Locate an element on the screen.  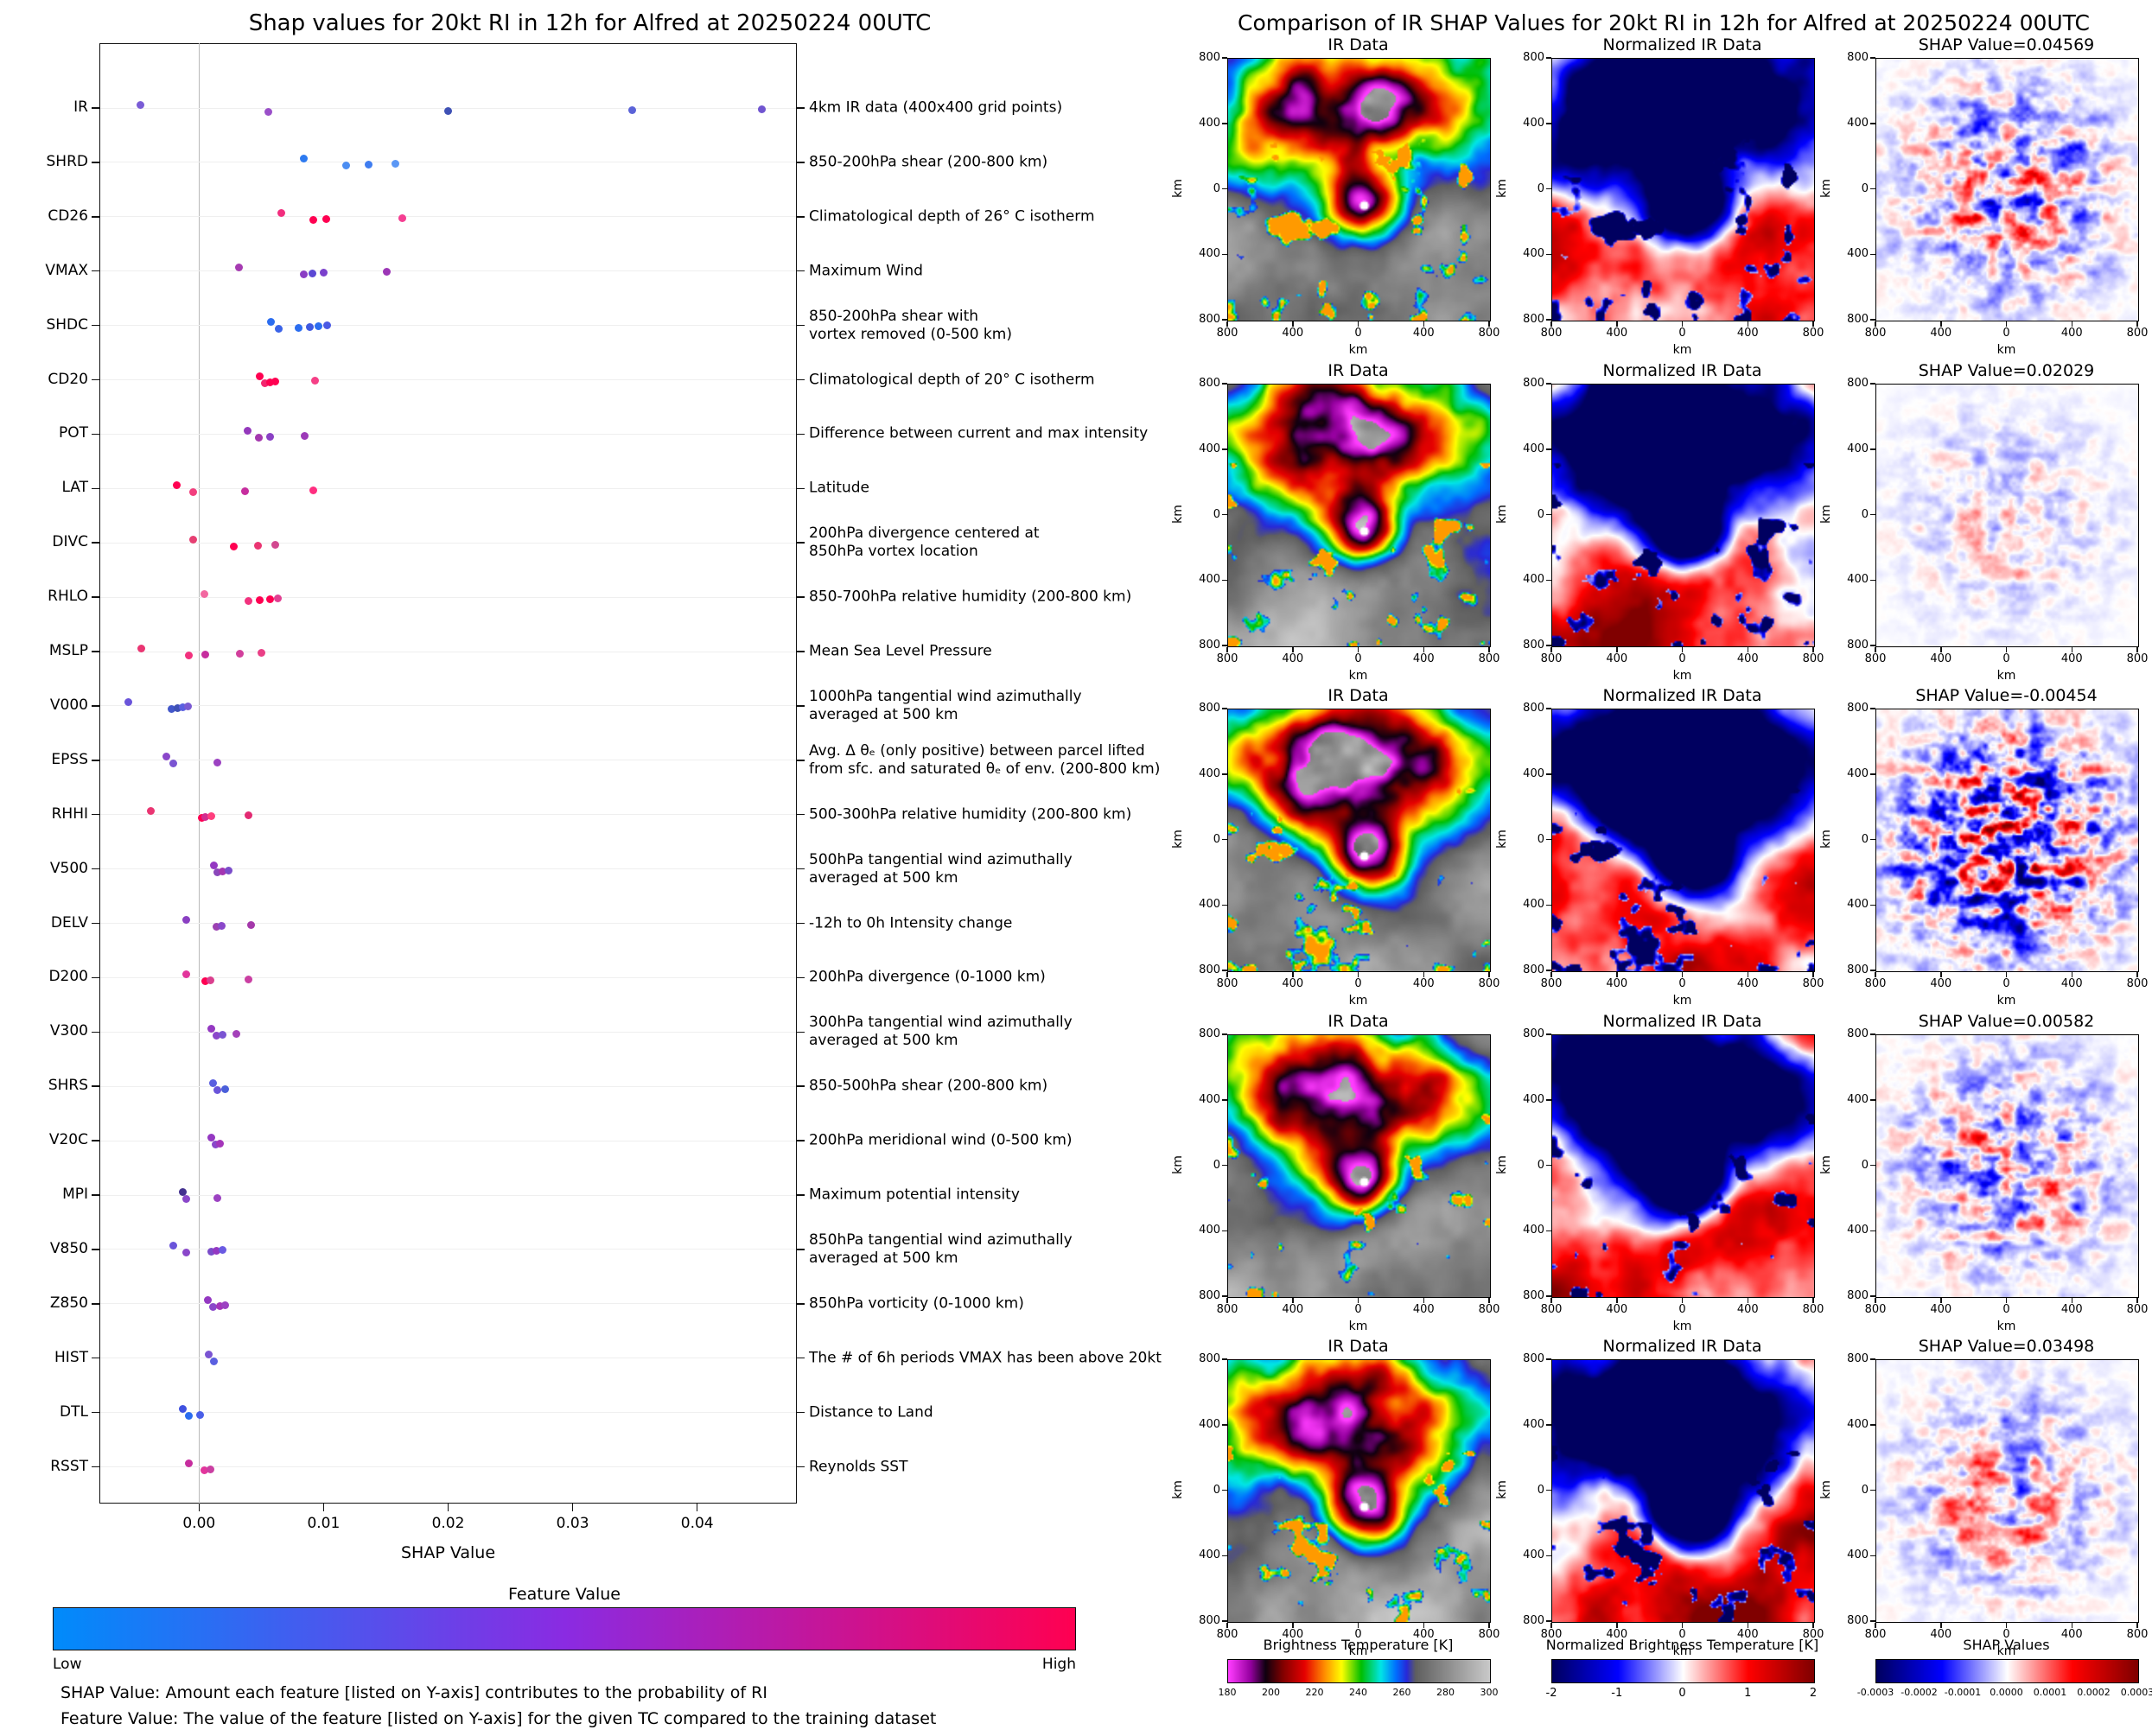
bt-colorbar is located at coordinates (1359, 1671).